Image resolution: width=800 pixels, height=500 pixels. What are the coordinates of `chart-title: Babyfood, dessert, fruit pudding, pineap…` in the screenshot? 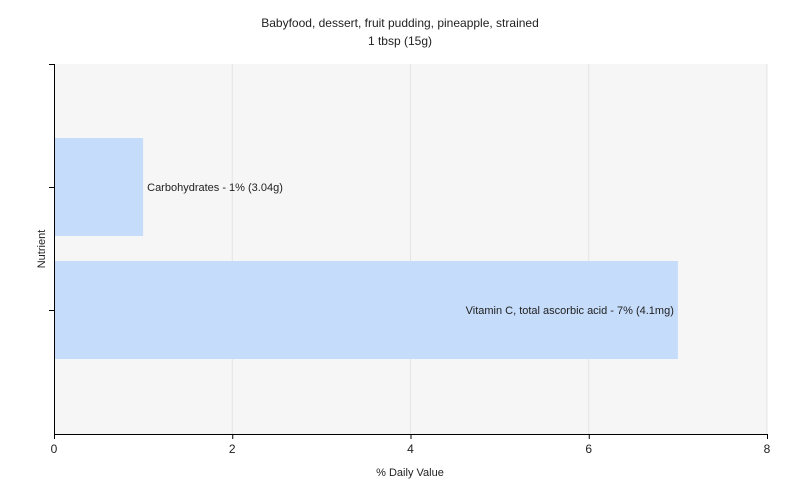 It's located at (400, 23).